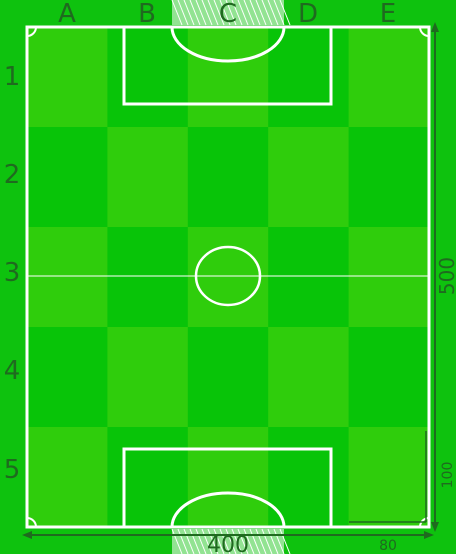  What do you see at coordinates (389, 177) in the screenshot?
I see `field-tile-e2` at bounding box center [389, 177].